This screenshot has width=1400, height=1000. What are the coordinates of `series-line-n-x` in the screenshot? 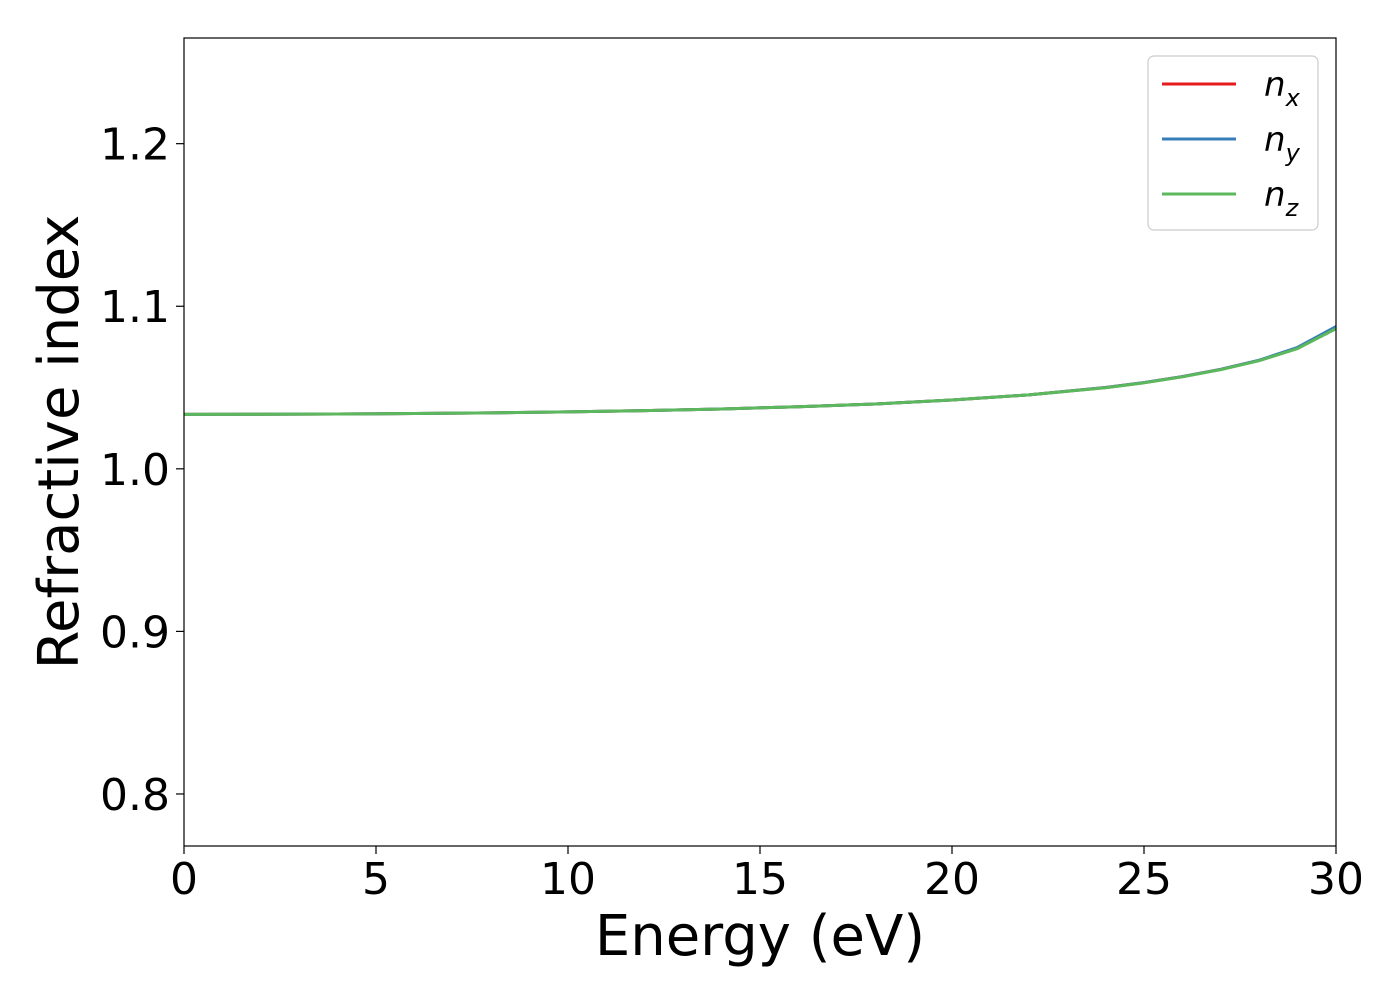 It's located at (760, 370).